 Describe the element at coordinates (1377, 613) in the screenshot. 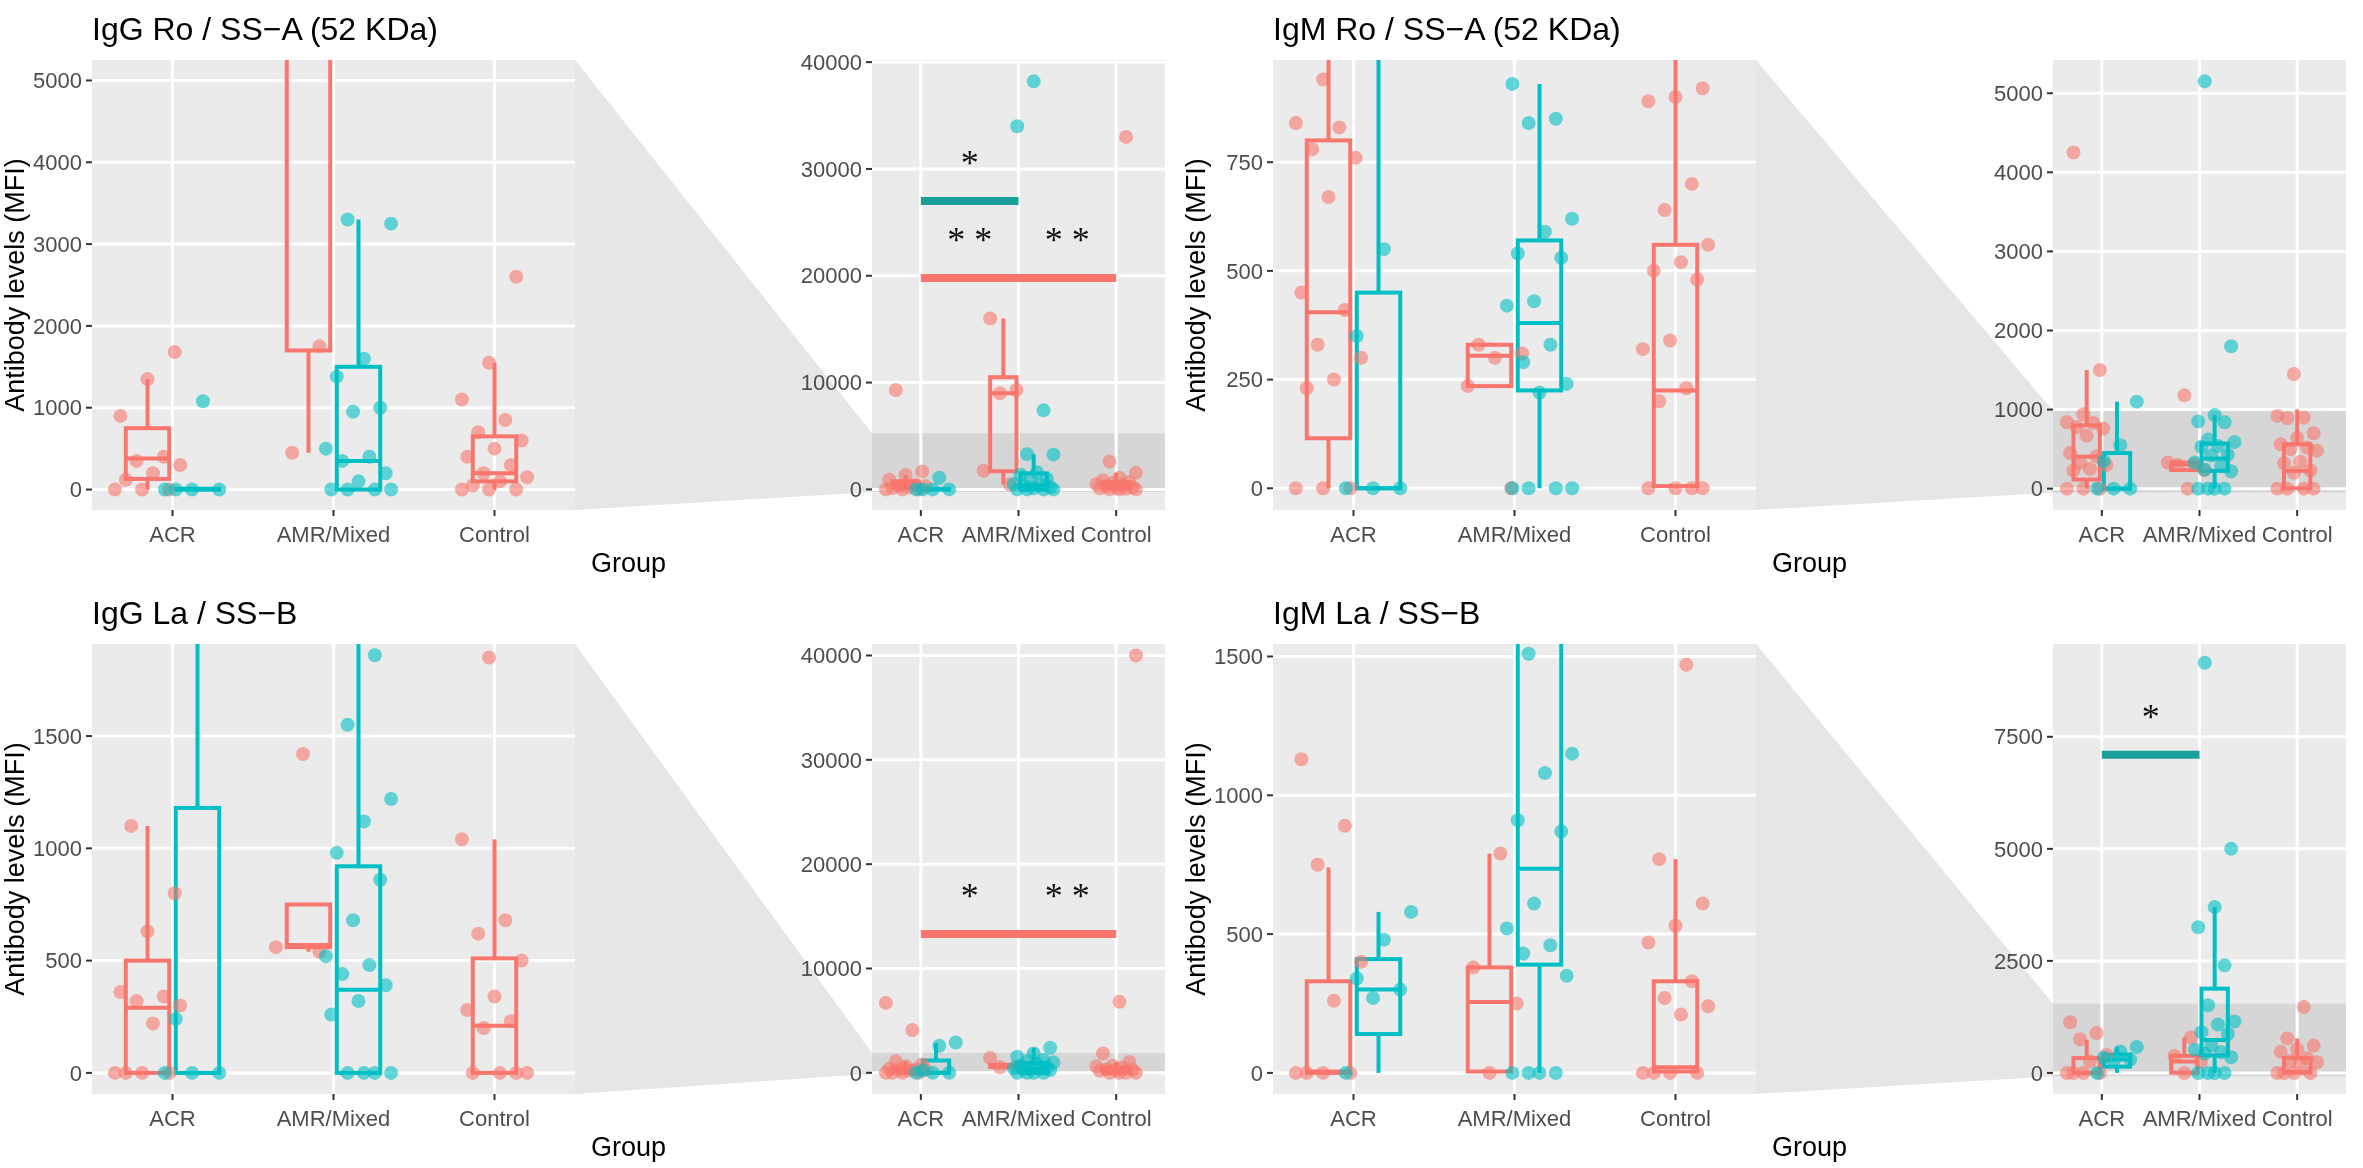

I see `chart-title: IgM La / SS−B` at that location.